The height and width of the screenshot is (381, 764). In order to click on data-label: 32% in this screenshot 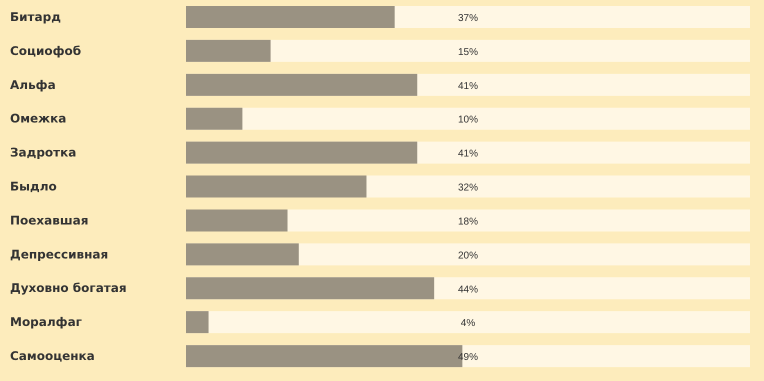, I will do `click(468, 188)`.